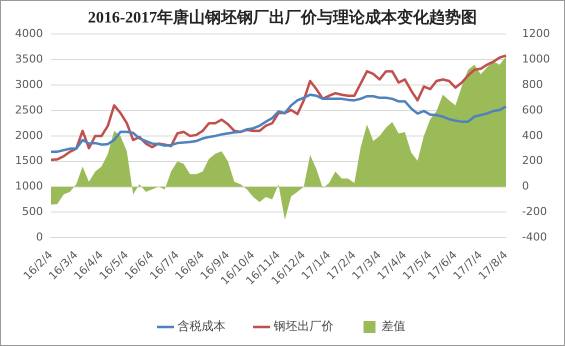  I want to click on y2-tick-label: -200, so click(534, 211).